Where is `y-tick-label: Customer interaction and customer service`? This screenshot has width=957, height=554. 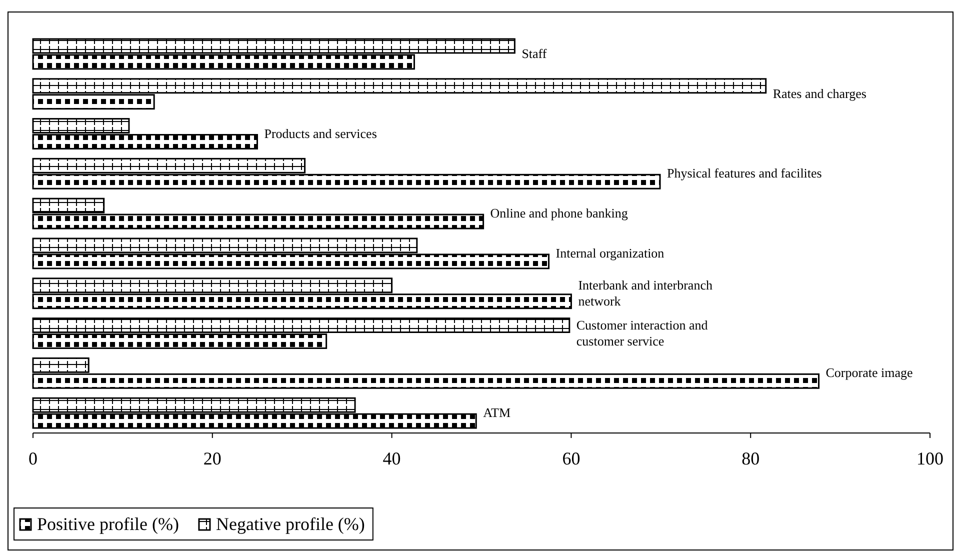
y-tick-label: Customer interaction and customer service is located at coordinates (642, 332).